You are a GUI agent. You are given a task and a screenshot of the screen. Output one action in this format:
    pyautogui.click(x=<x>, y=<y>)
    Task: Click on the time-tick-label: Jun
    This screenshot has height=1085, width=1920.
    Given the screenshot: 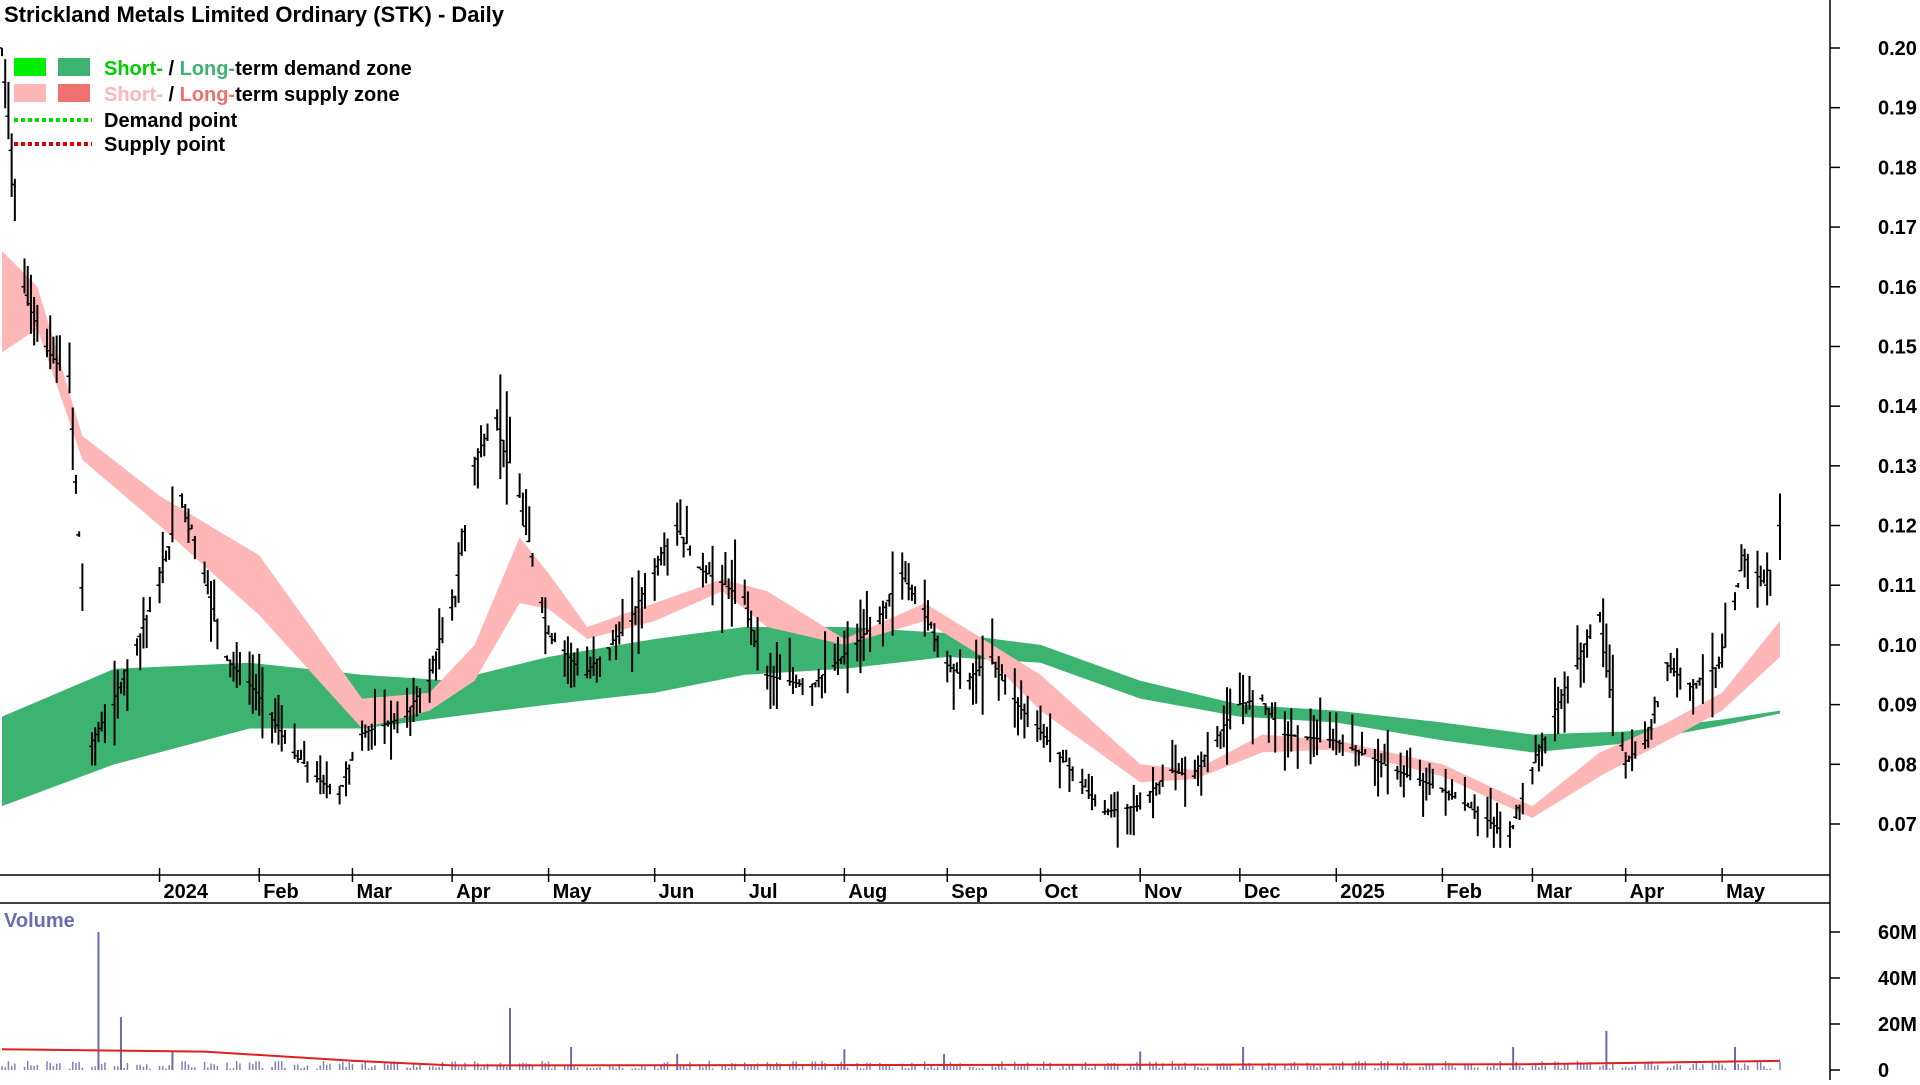 What is the action you would take?
    pyautogui.click(x=677, y=892)
    